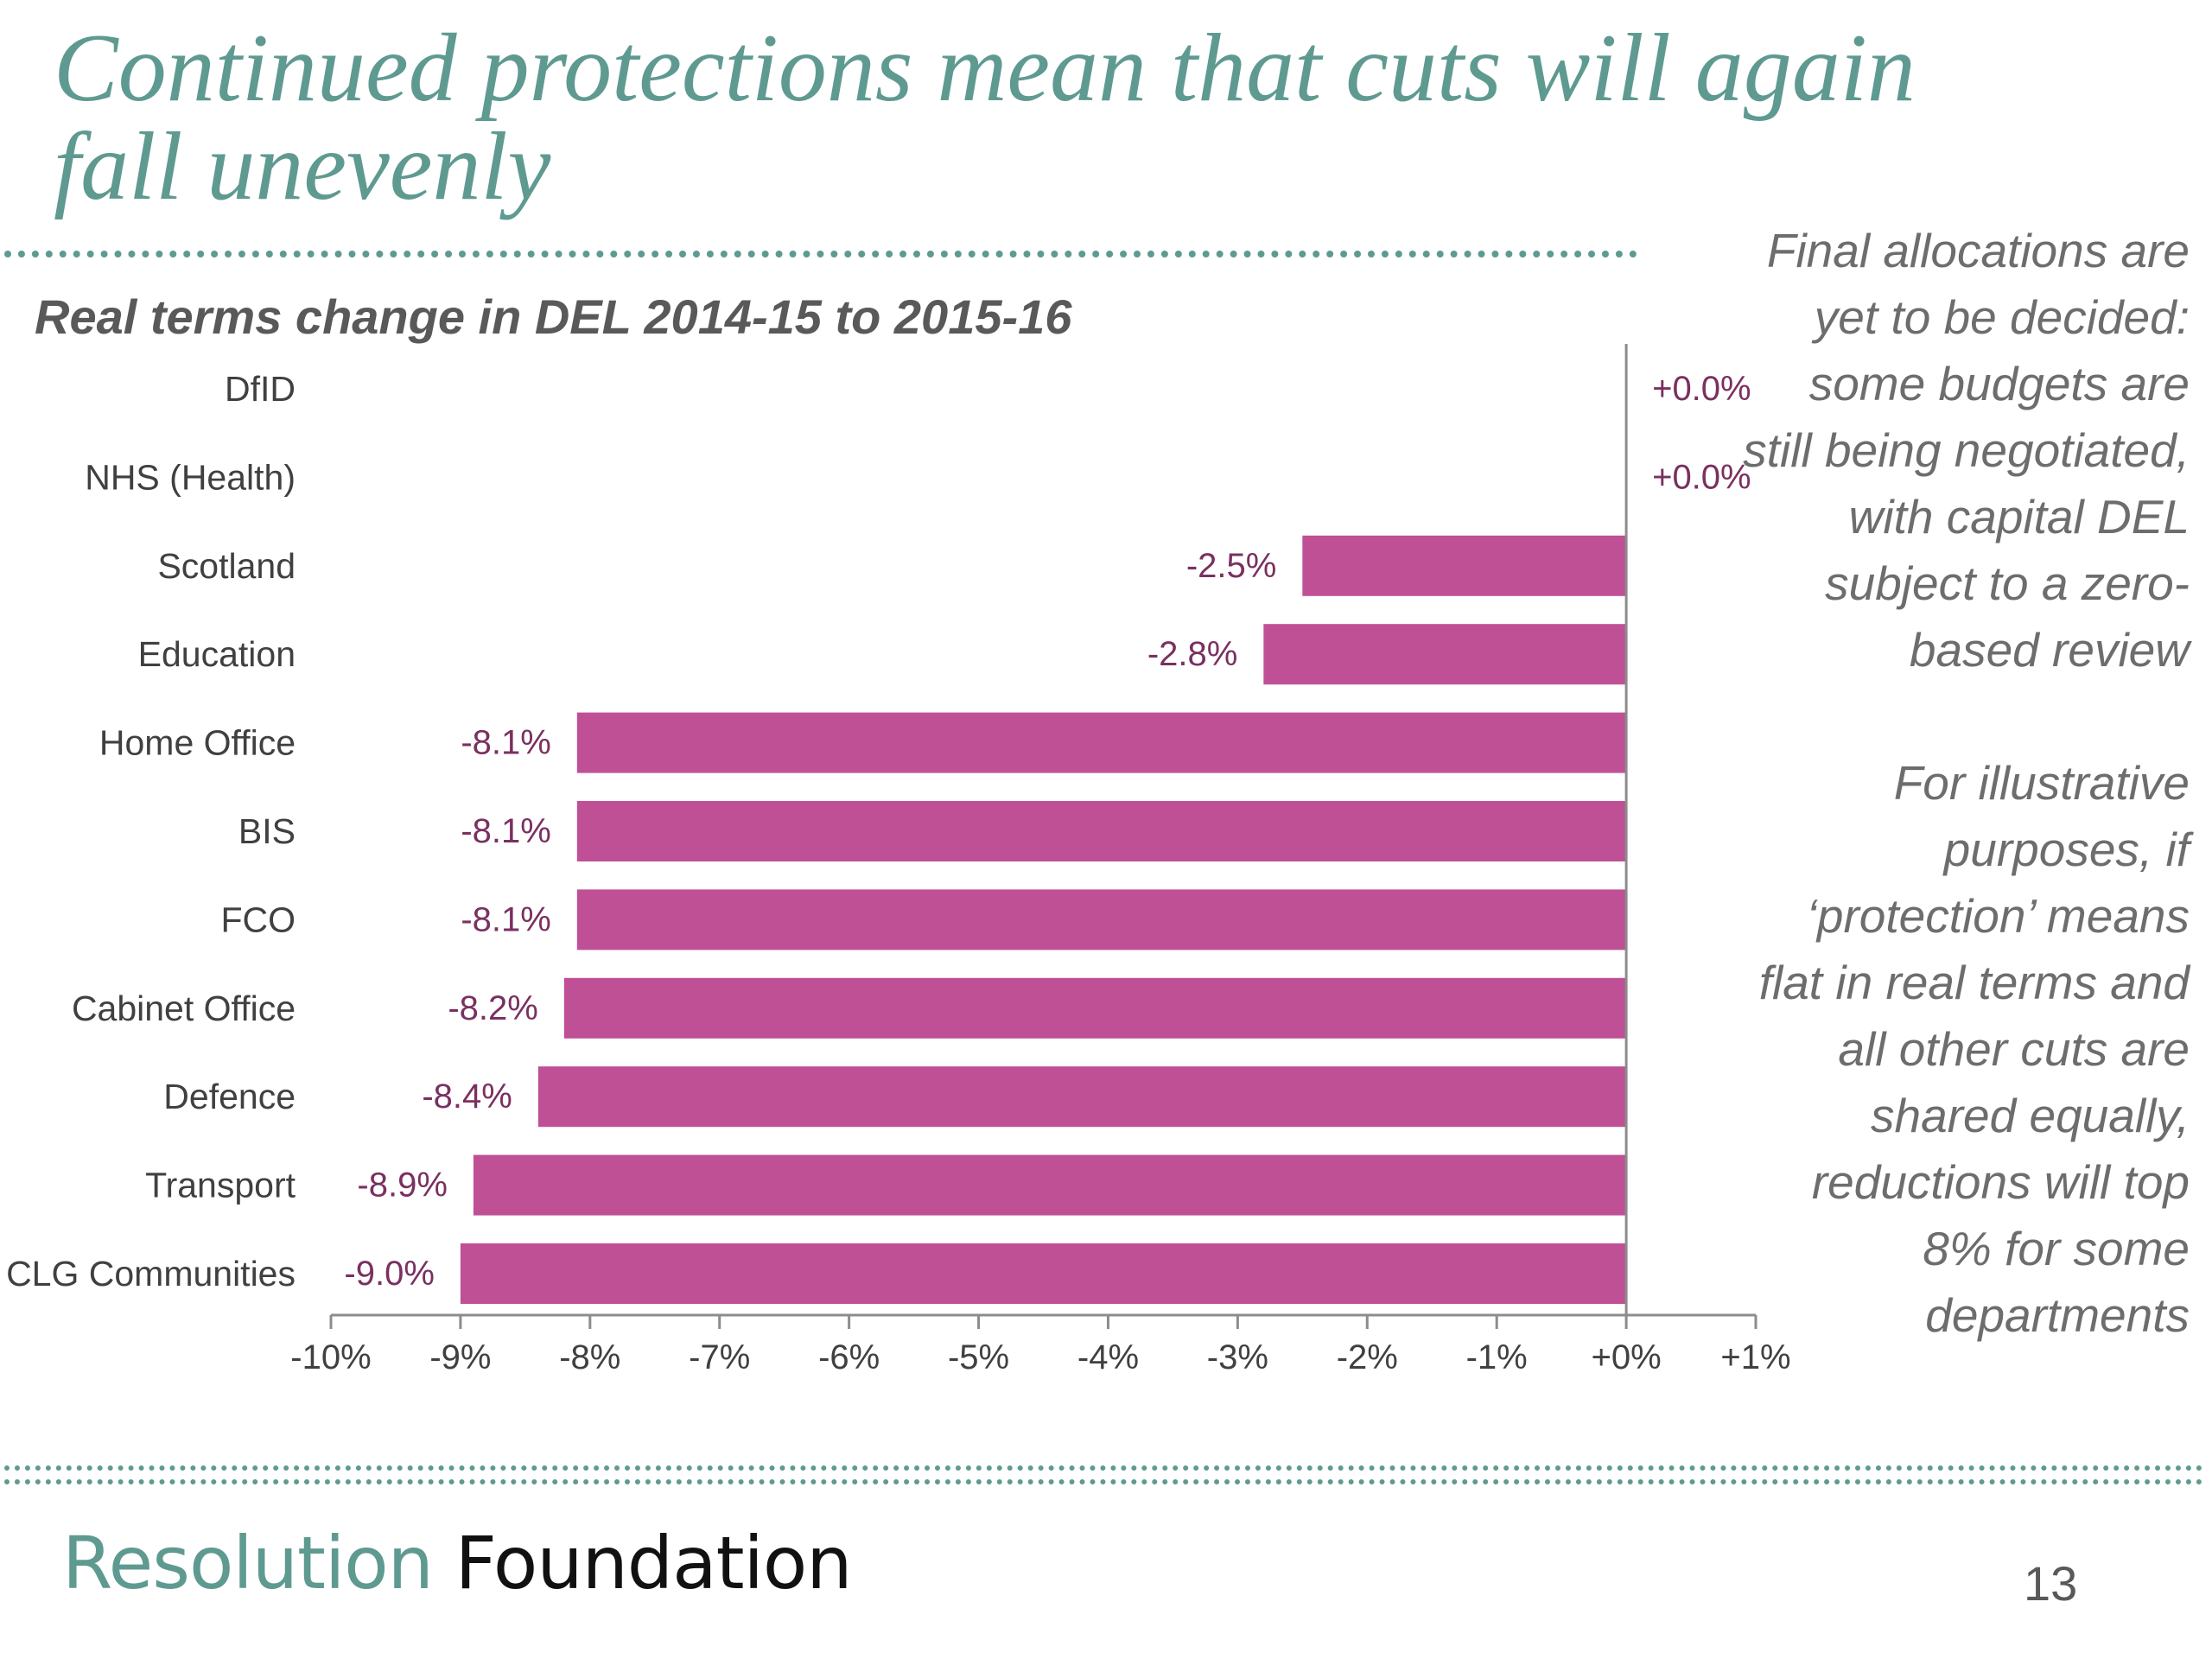 The image size is (2212, 1659). I want to click on x-tick-label: -2%, so click(1367, 1357).